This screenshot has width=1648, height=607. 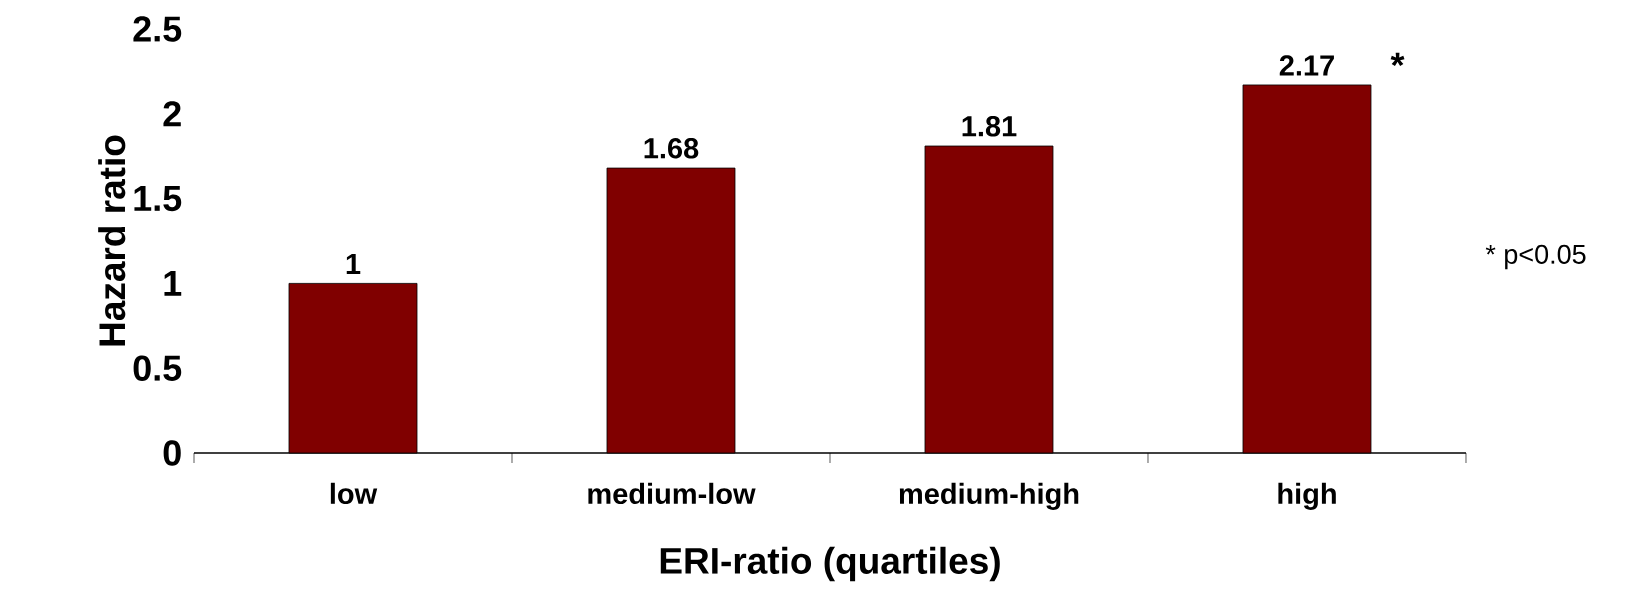 I want to click on y-tick-label: 2, so click(x=172, y=114).